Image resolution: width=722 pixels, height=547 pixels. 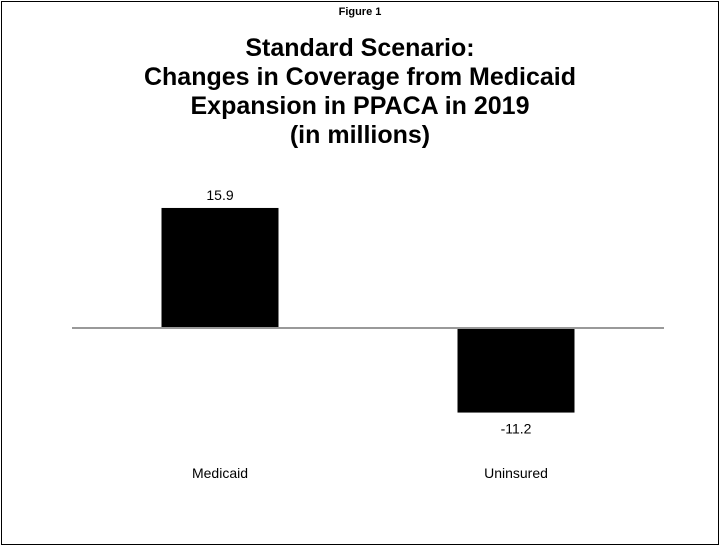 I want to click on data-label-medicaid: 15.9, so click(x=219, y=195).